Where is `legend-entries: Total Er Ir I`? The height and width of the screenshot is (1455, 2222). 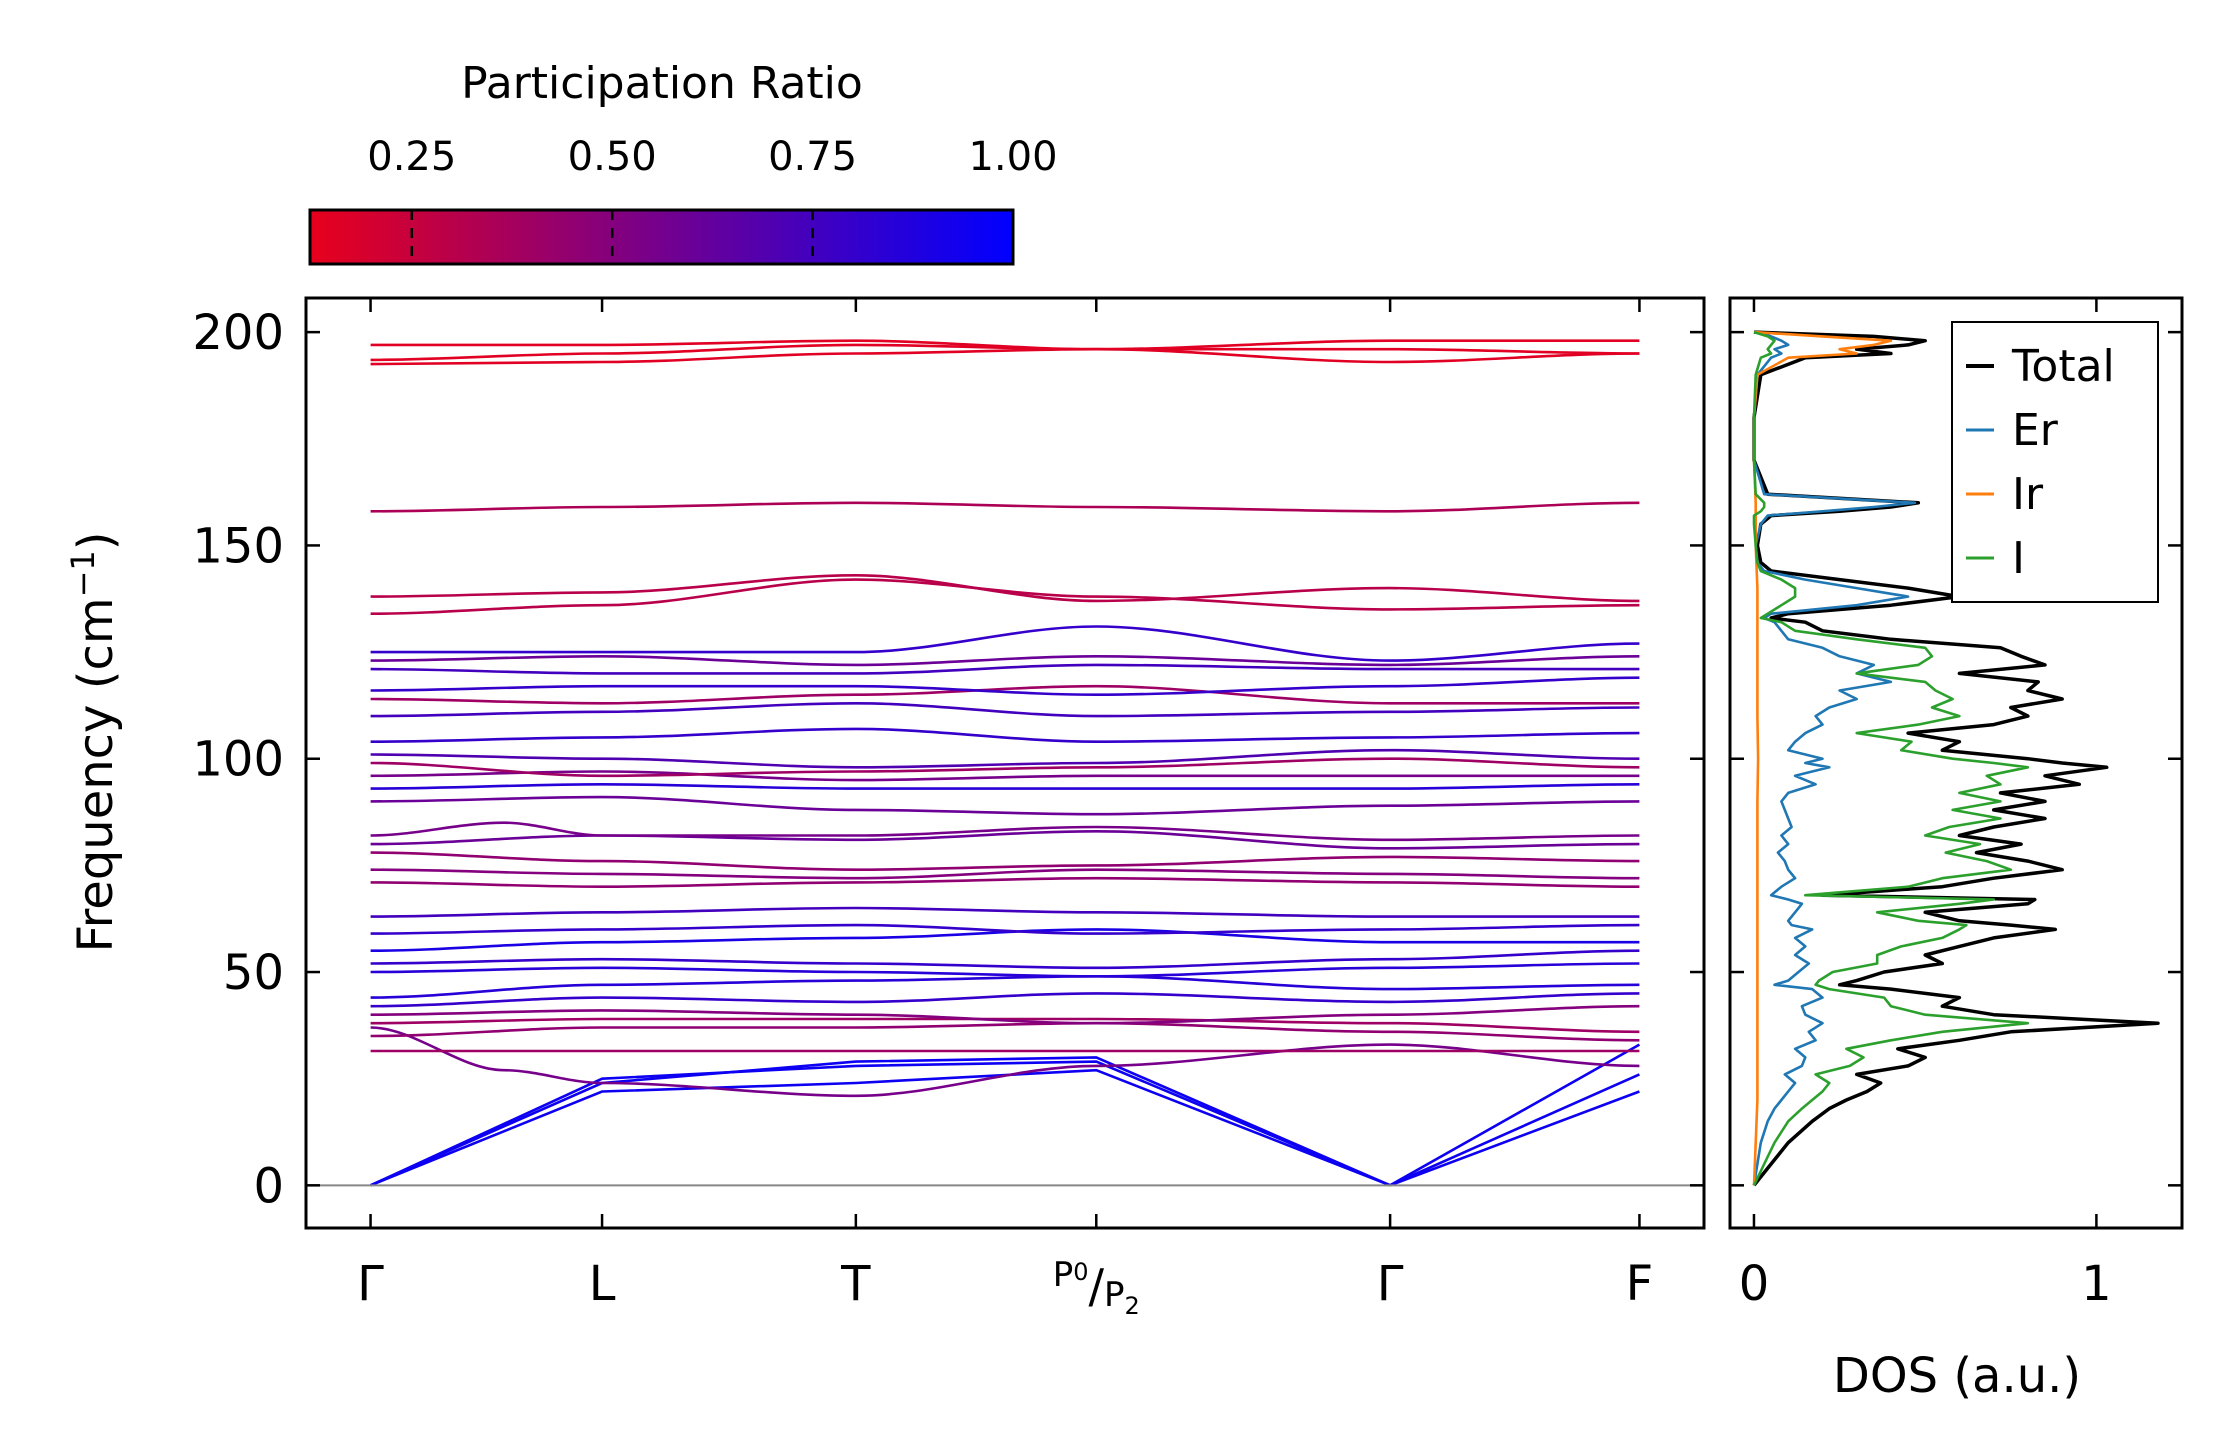
legend-entries: Total Er Ir I is located at coordinates (2040, 462).